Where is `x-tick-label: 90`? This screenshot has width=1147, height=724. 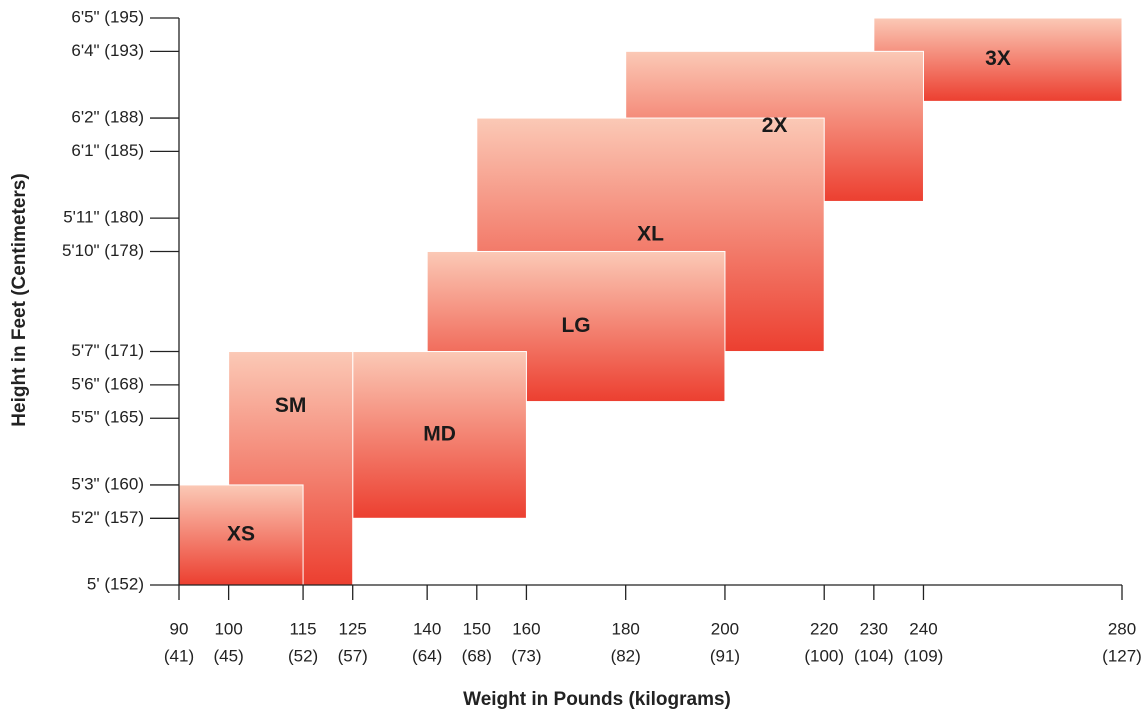
x-tick-label: 90 is located at coordinates (179, 628).